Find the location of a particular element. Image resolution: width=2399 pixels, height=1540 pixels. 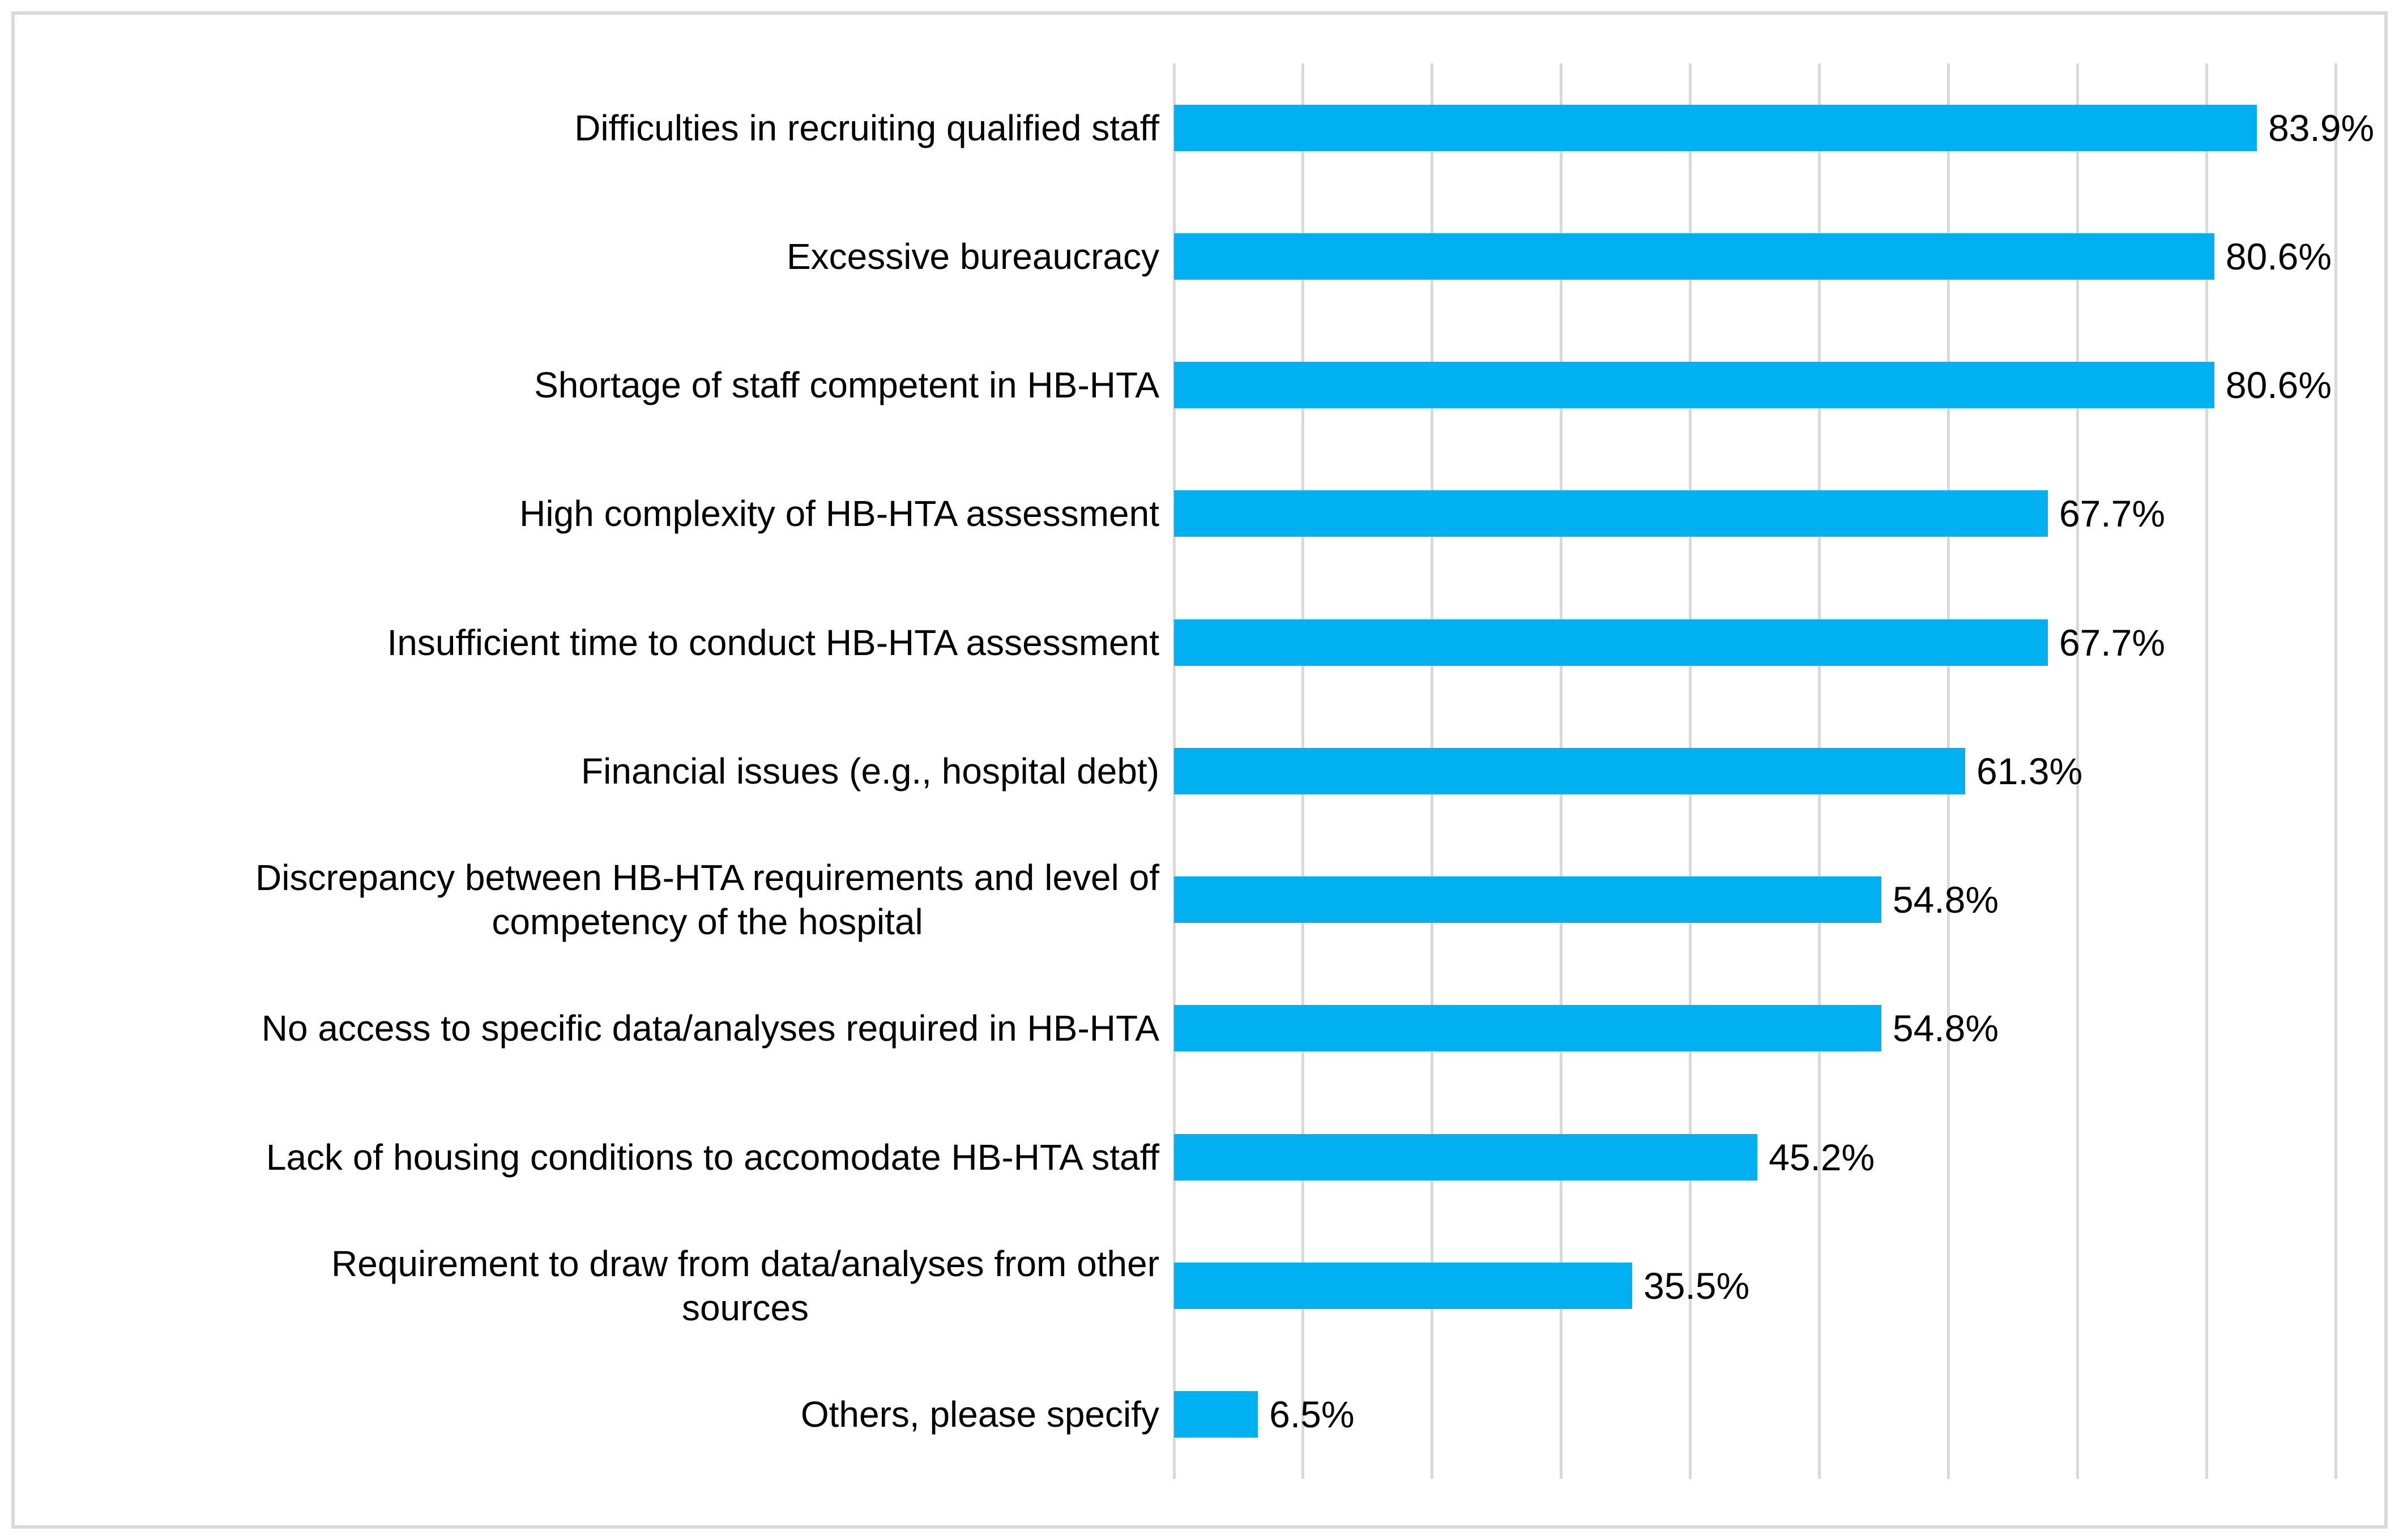

category-label-cell: Others, please specify is located at coordinates (594, 1414).